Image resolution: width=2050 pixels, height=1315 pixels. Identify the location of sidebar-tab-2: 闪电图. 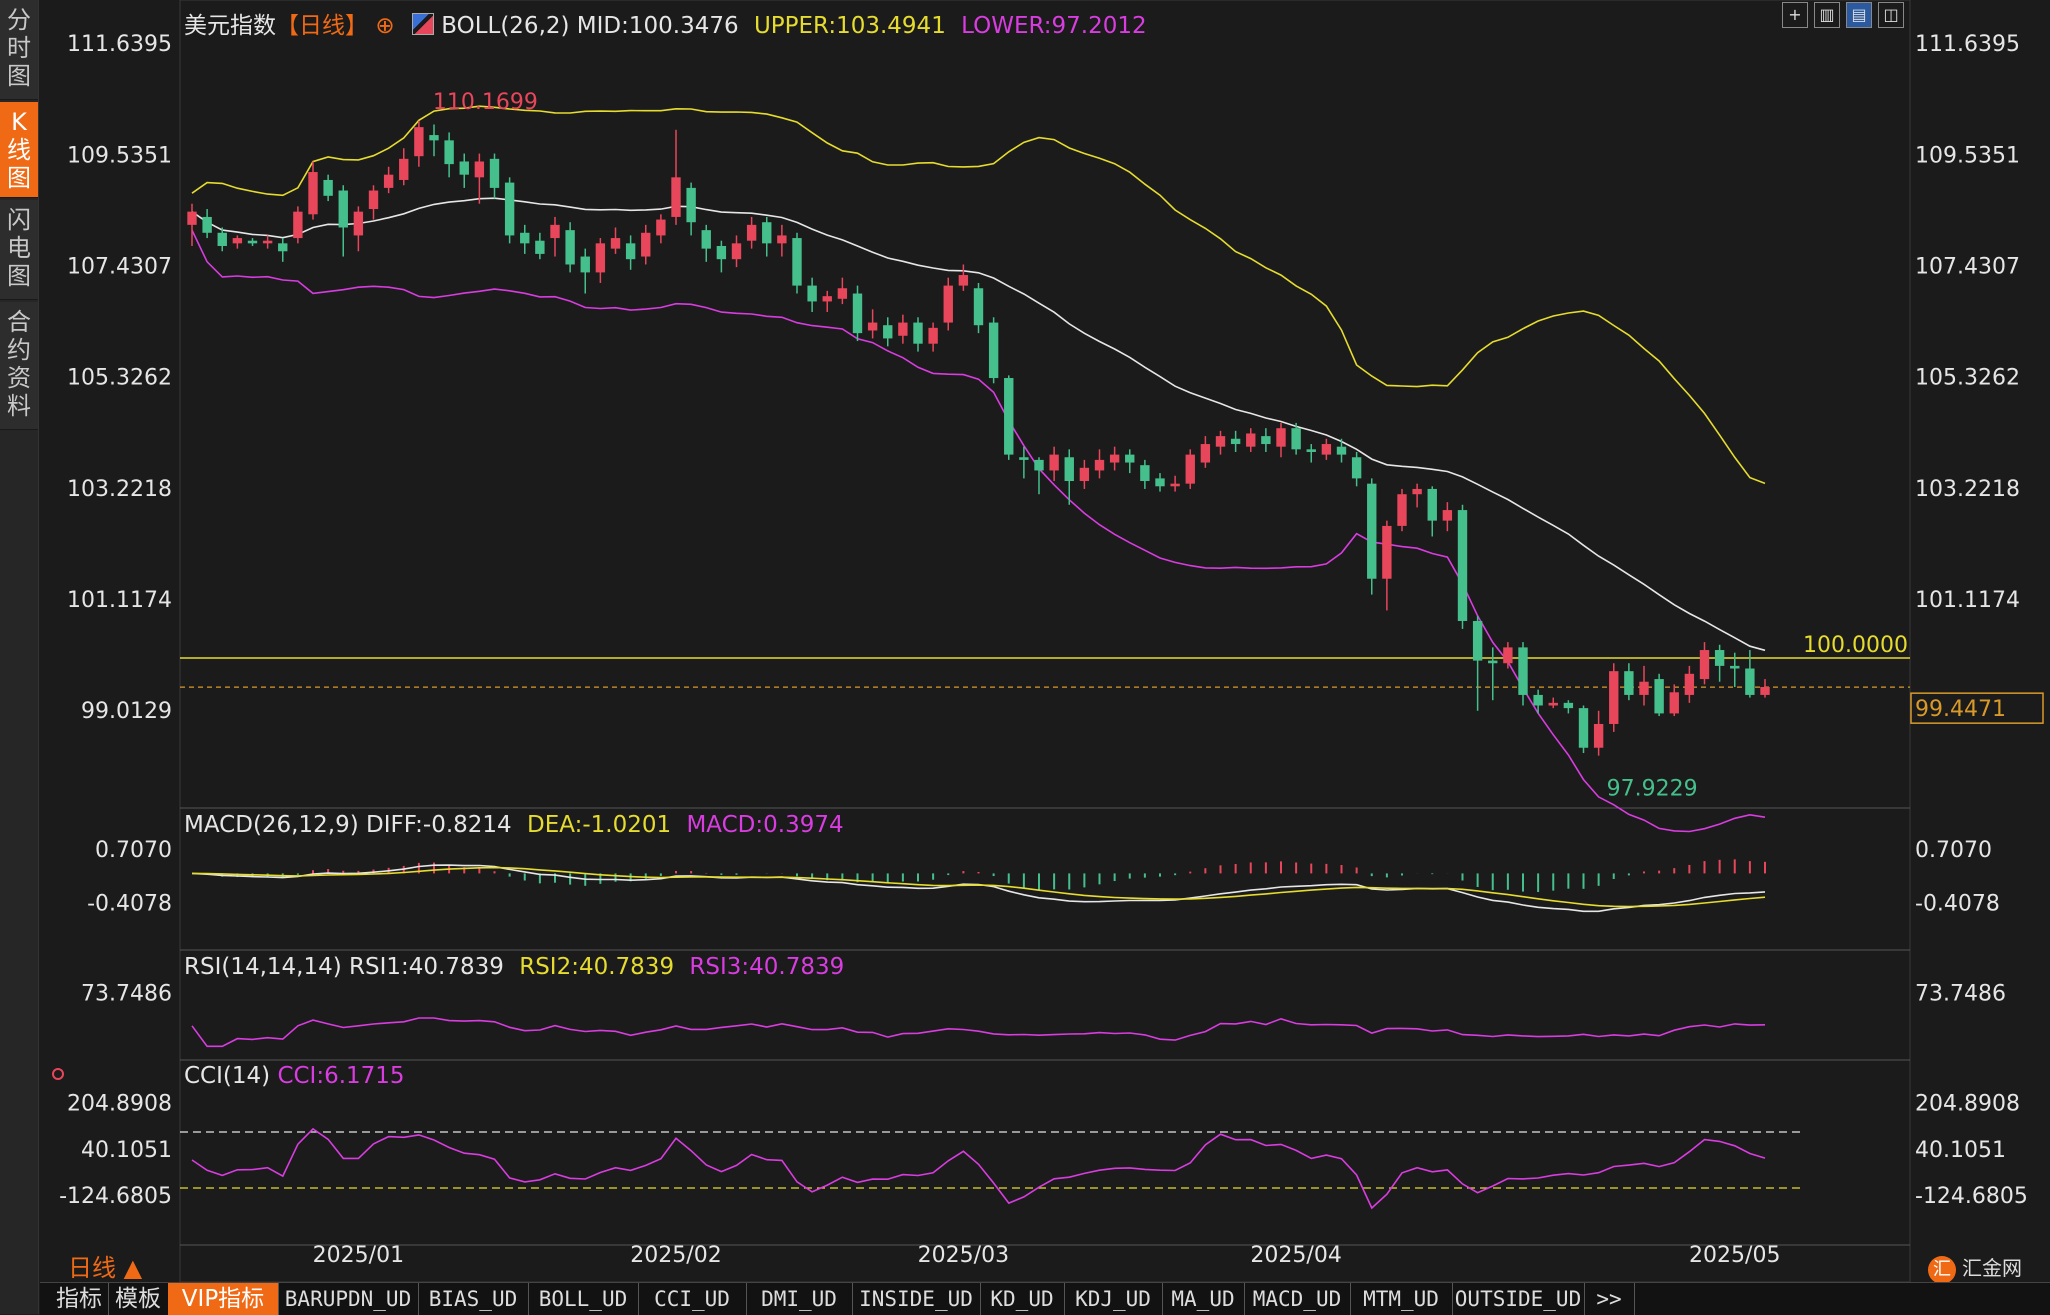
(19, 250).